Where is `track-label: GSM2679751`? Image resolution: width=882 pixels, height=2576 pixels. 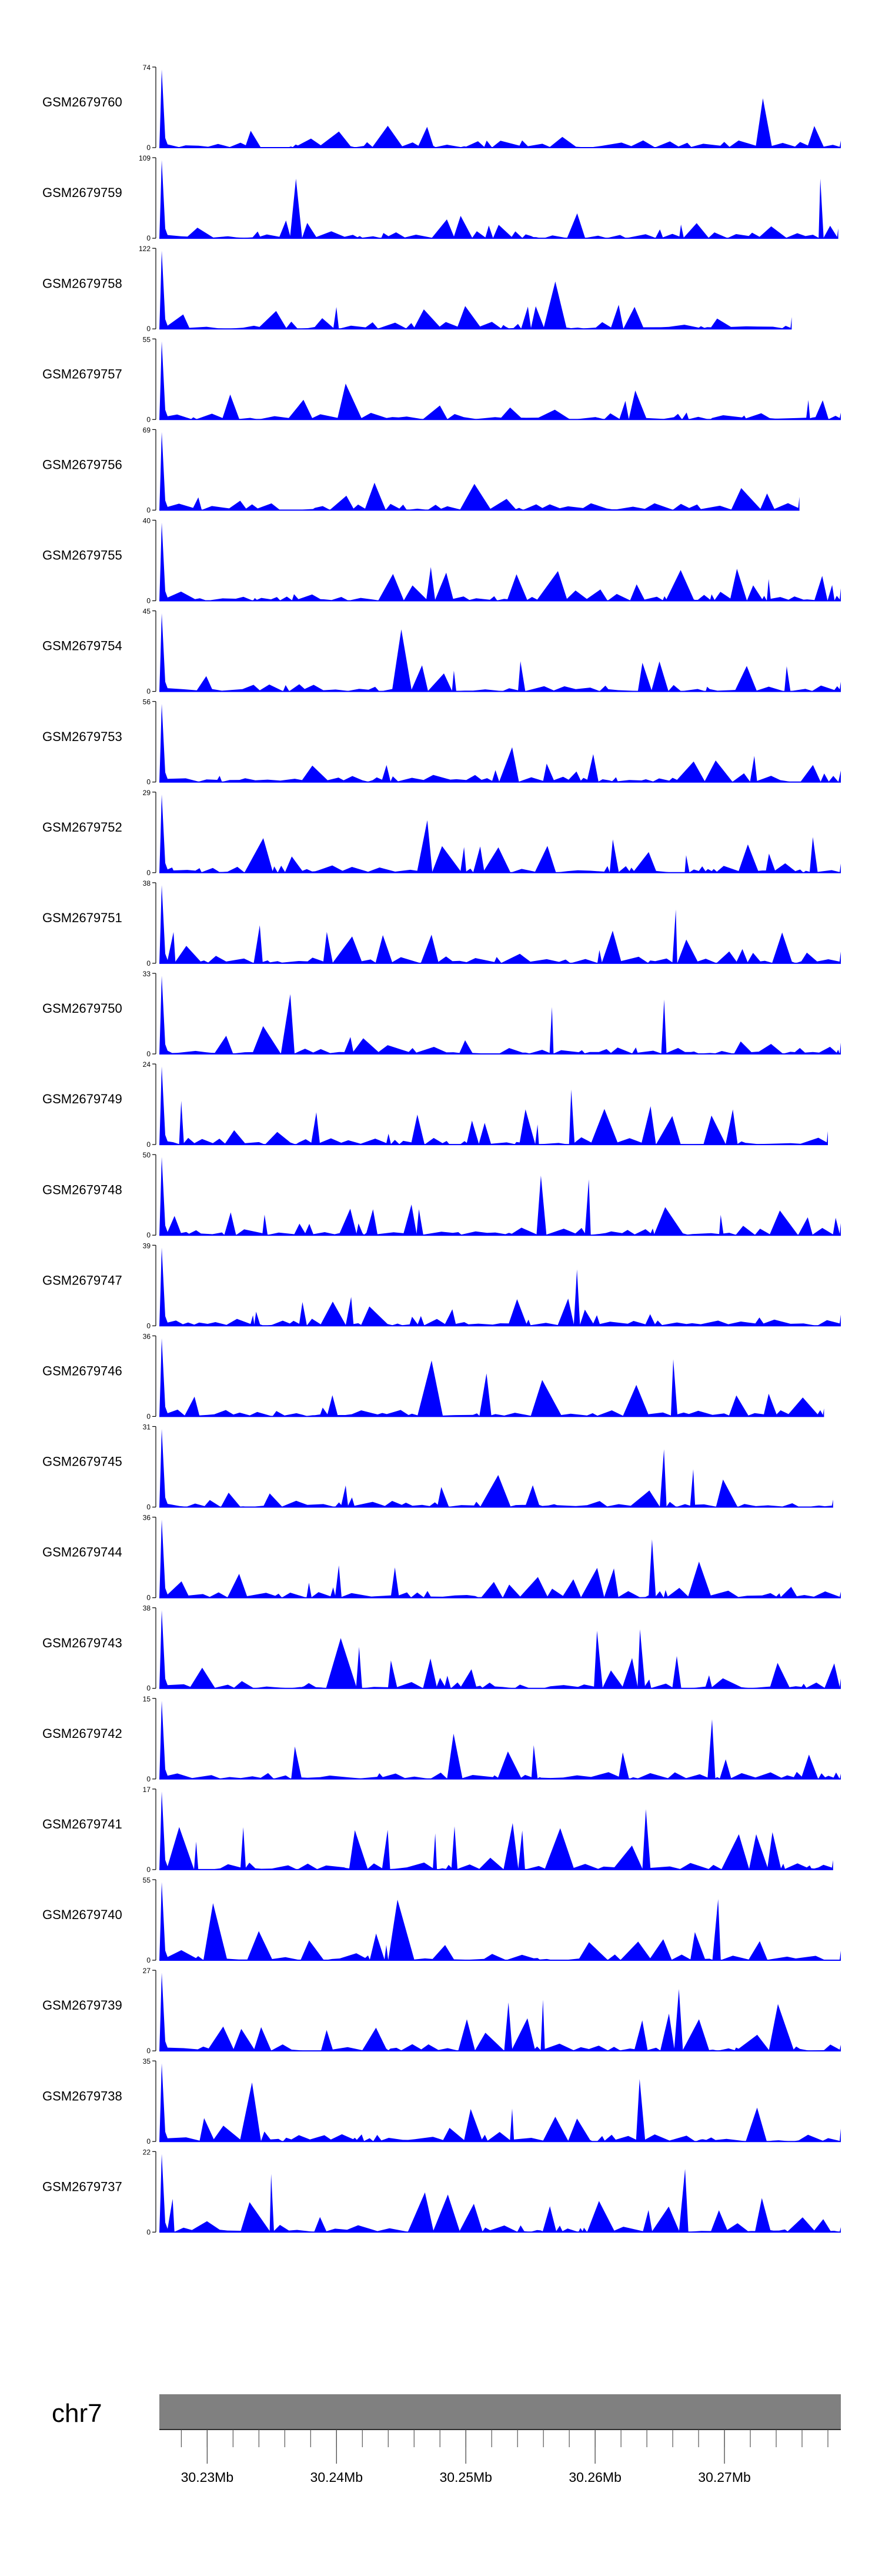
track-label: GSM2679751 is located at coordinates (82, 917).